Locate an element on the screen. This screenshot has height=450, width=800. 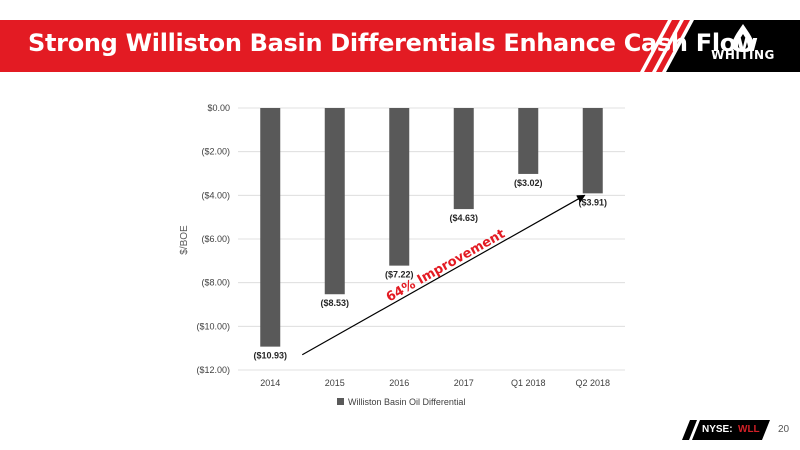
ticker-symbol: WLL is located at coordinates (749, 429).